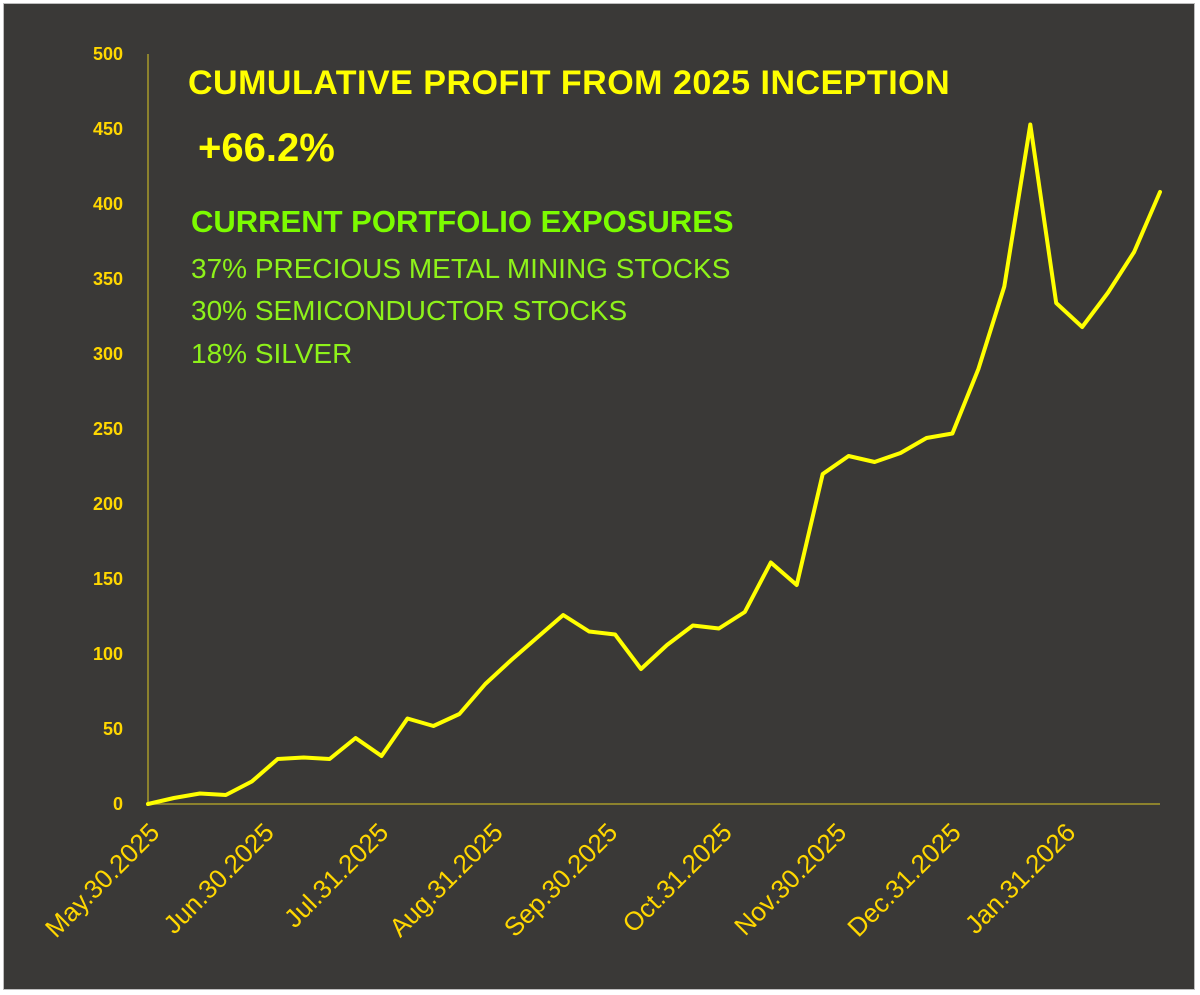  What do you see at coordinates (108, 129) in the screenshot?
I see `y-tick-label: 450` at bounding box center [108, 129].